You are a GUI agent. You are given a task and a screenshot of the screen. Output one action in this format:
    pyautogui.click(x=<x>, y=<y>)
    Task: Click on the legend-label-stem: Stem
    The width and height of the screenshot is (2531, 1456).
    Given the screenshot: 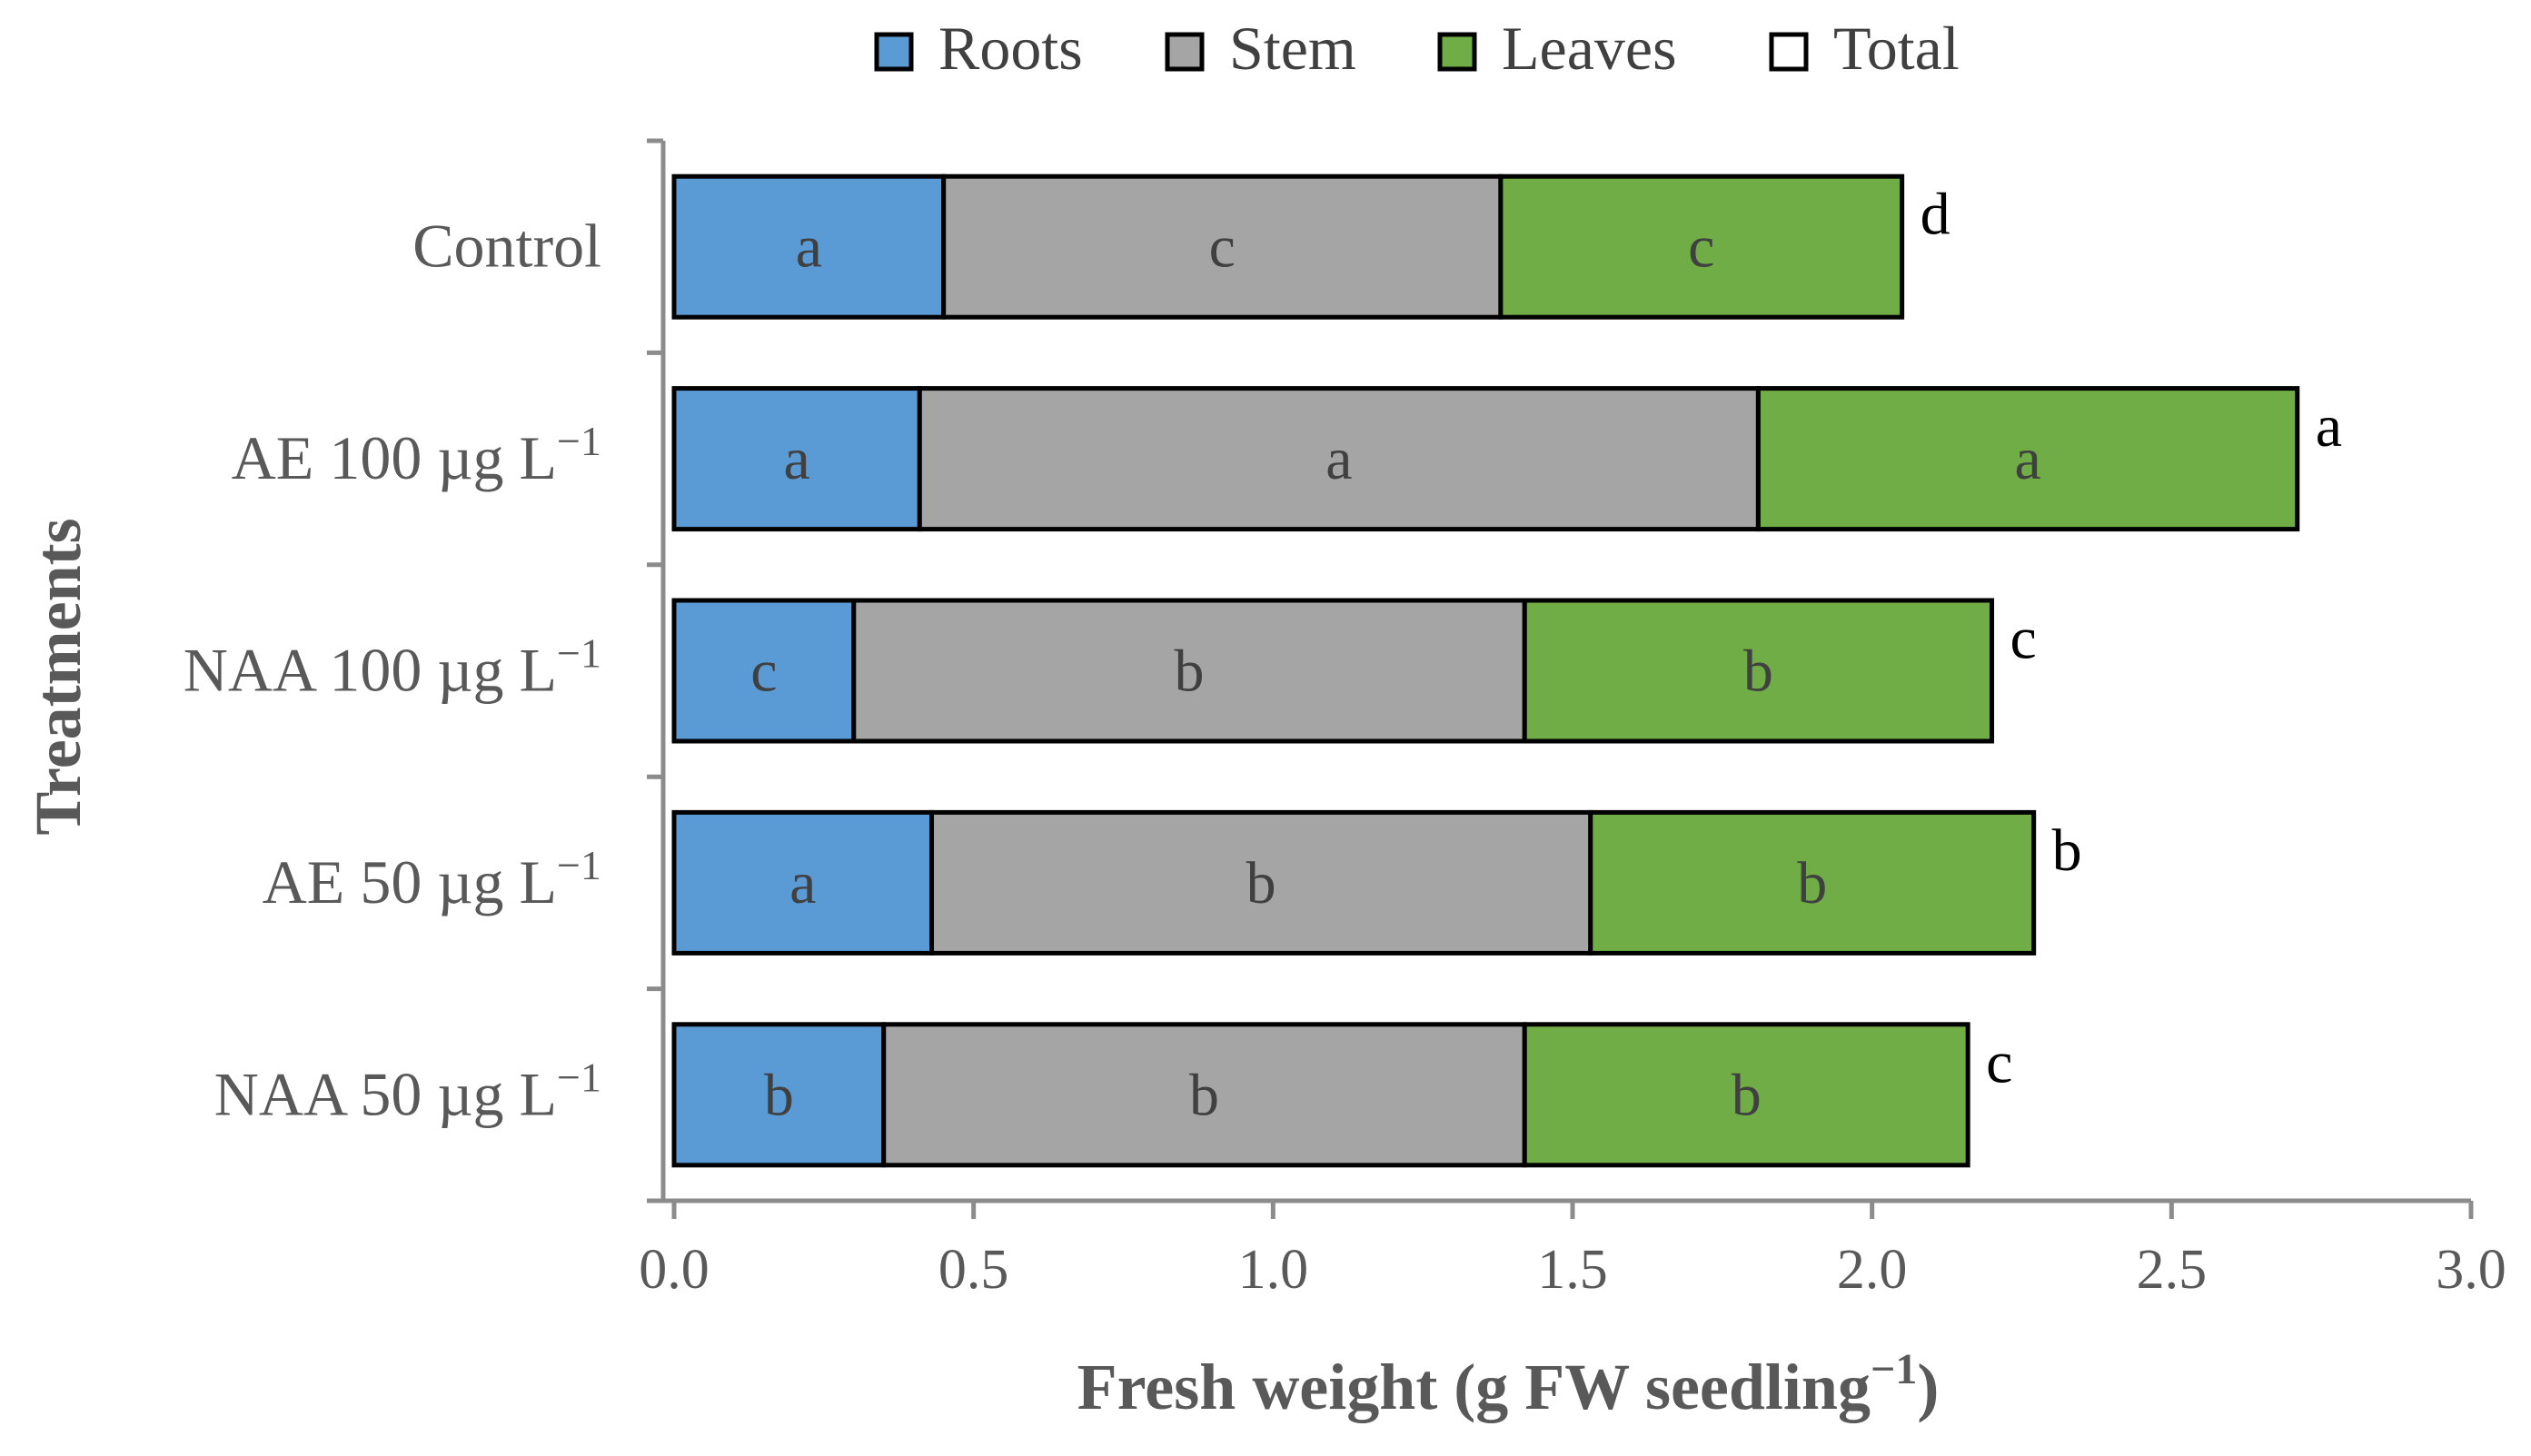 What is the action you would take?
    pyautogui.click(x=1292, y=49)
    